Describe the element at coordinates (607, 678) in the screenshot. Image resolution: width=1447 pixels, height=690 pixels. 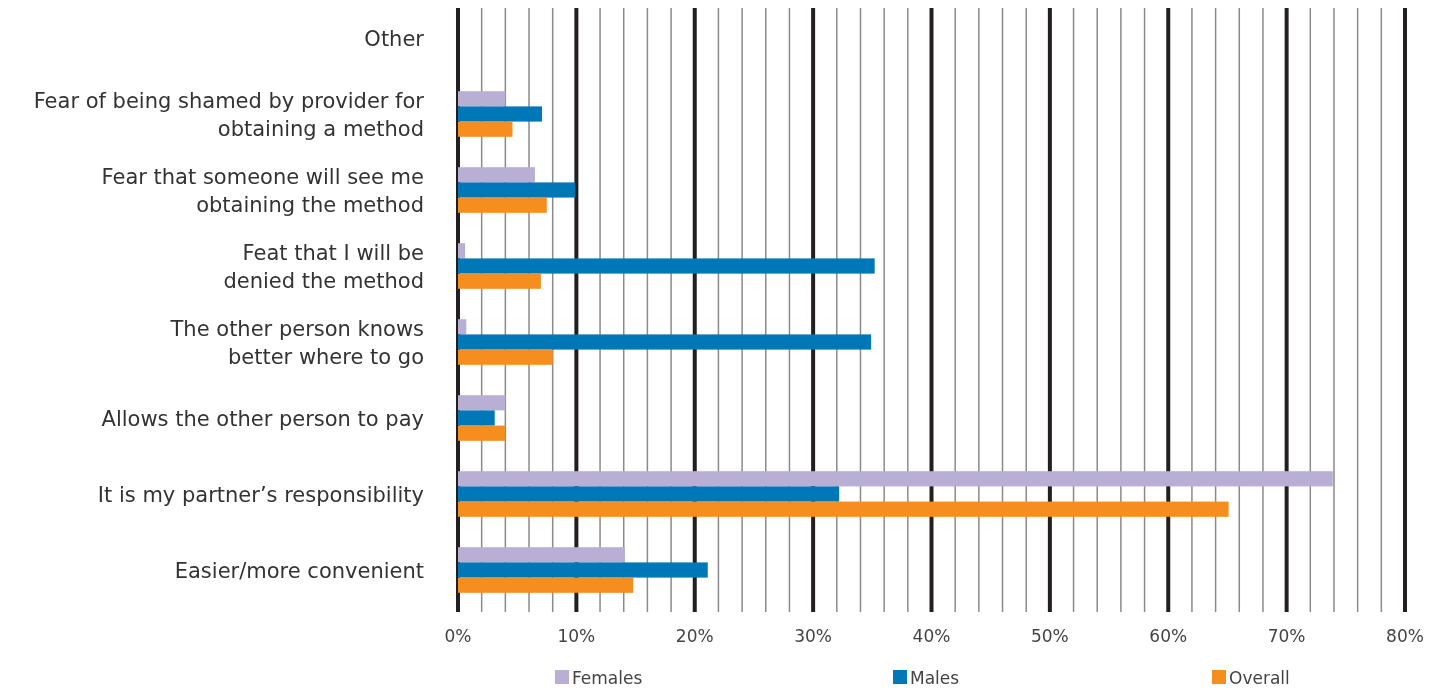
I see `legend-label: Females` at that location.